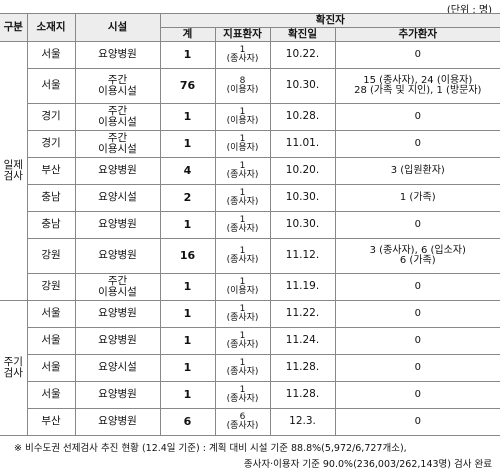 This screenshot has width=500, height=471. I want to click on table-row: 강원 주간 이용시설 1 1 (이용자) 11.19. 0, so click(250, 287).